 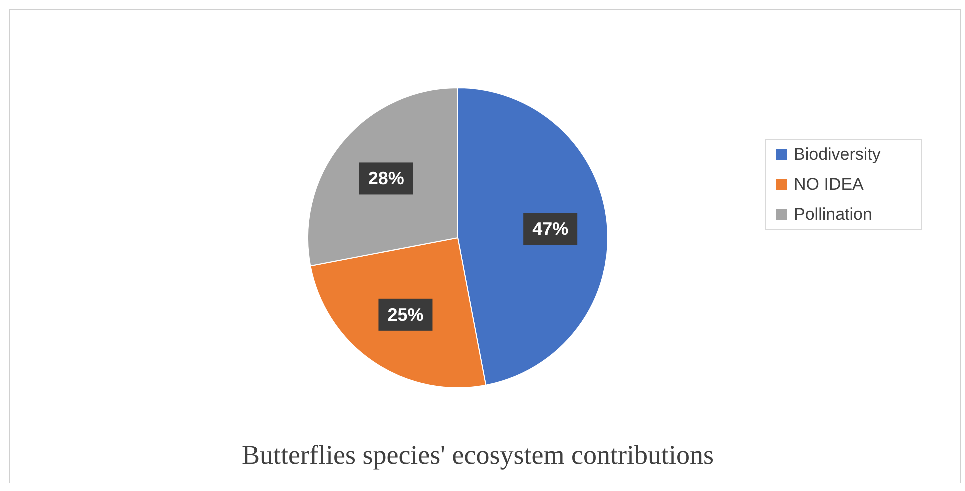 I want to click on legend-label: NO IDEA, so click(x=829, y=184).